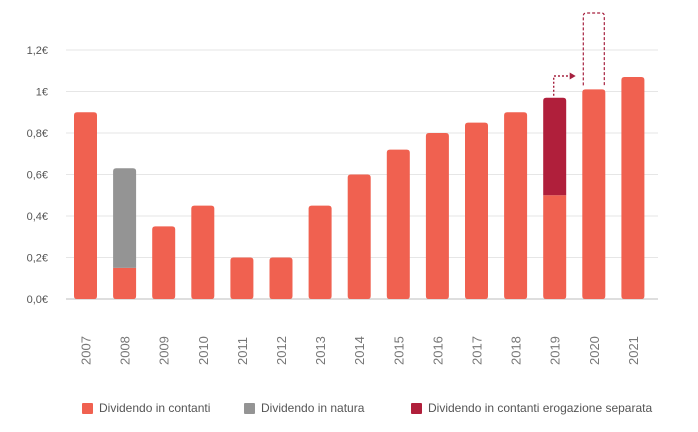 The image size is (698, 432). I want to click on x-tick-label-2016: 2016, so click(437, 350).